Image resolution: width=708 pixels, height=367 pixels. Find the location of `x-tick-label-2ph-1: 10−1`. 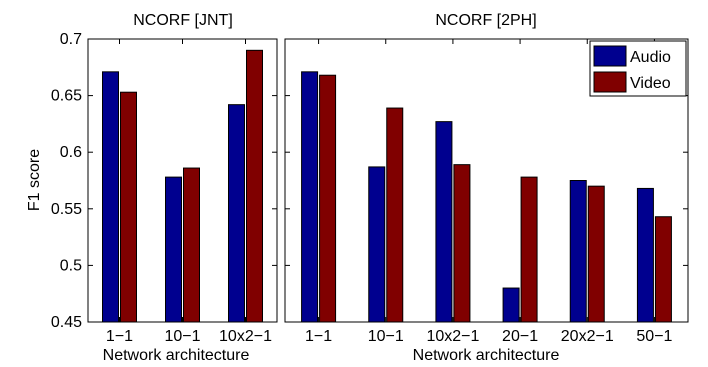

x-tick-label-2ph-1: 10−1 is located at coordinates (386, 336).